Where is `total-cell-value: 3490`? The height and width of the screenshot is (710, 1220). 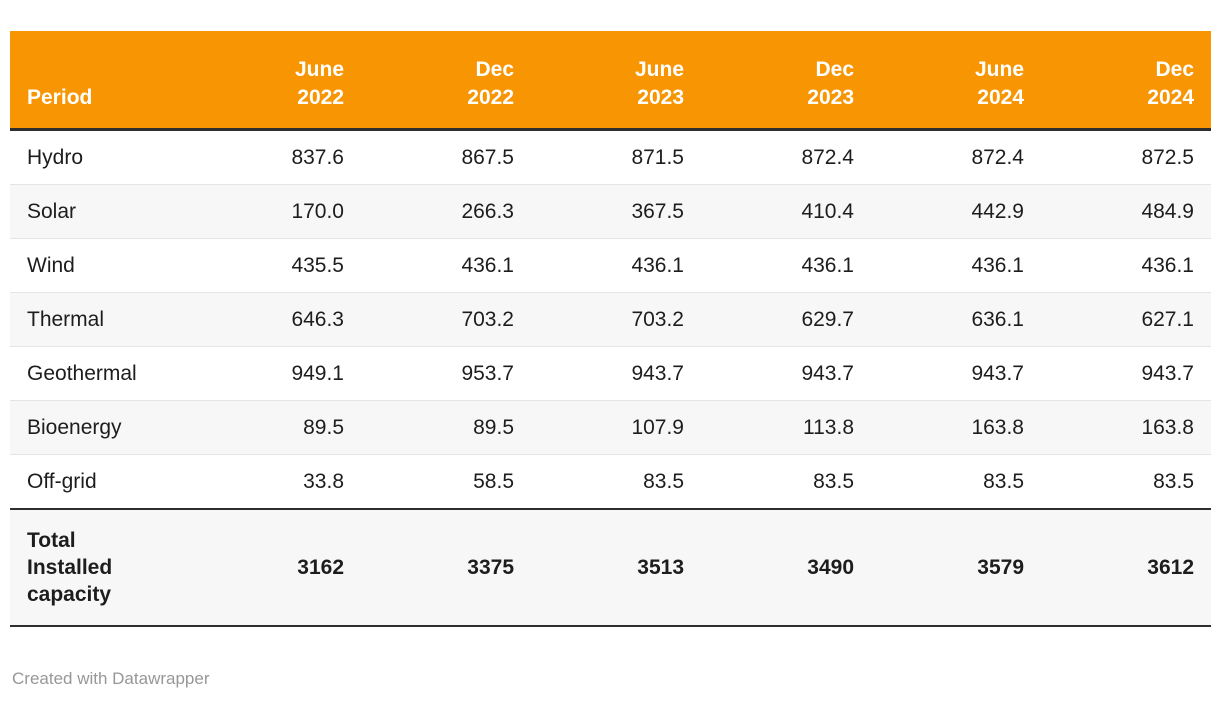
total-cell-value: 3490 is located at coordinates (786, 567).